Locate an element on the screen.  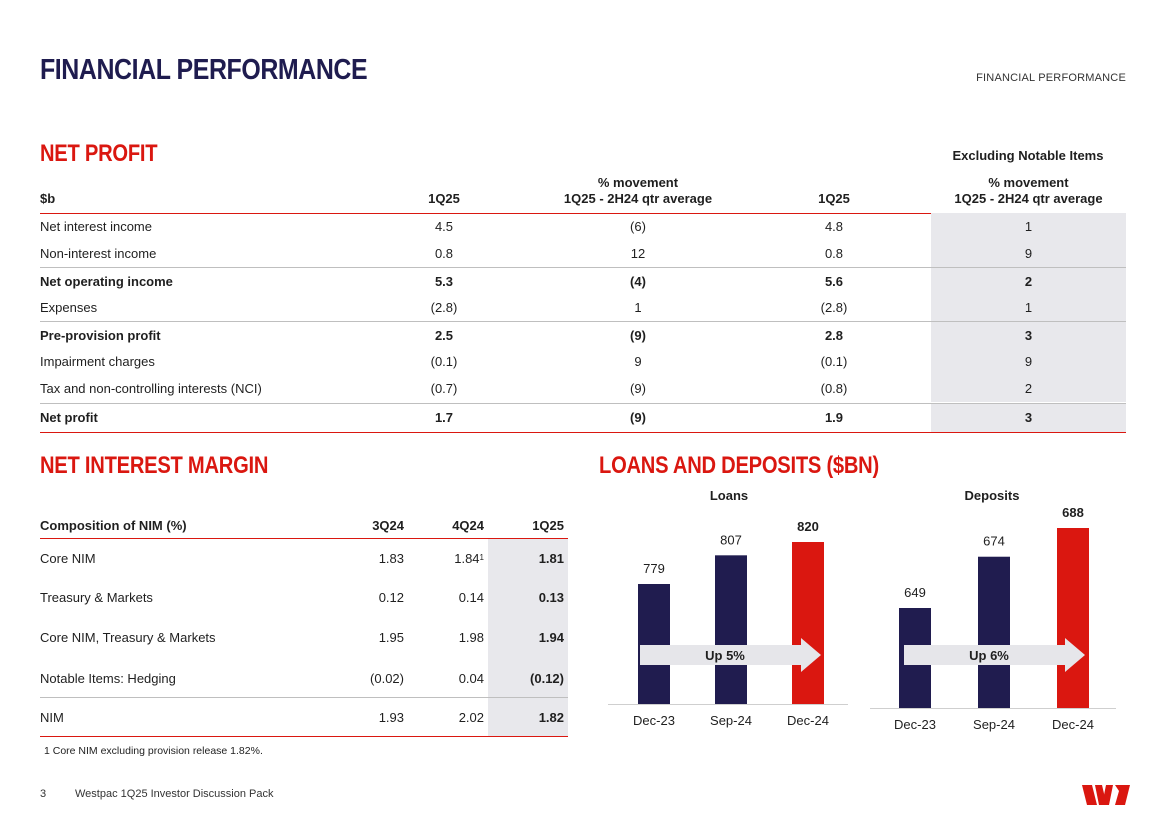
cell-1q25: 1.81 is located at coordinates (551, 558).